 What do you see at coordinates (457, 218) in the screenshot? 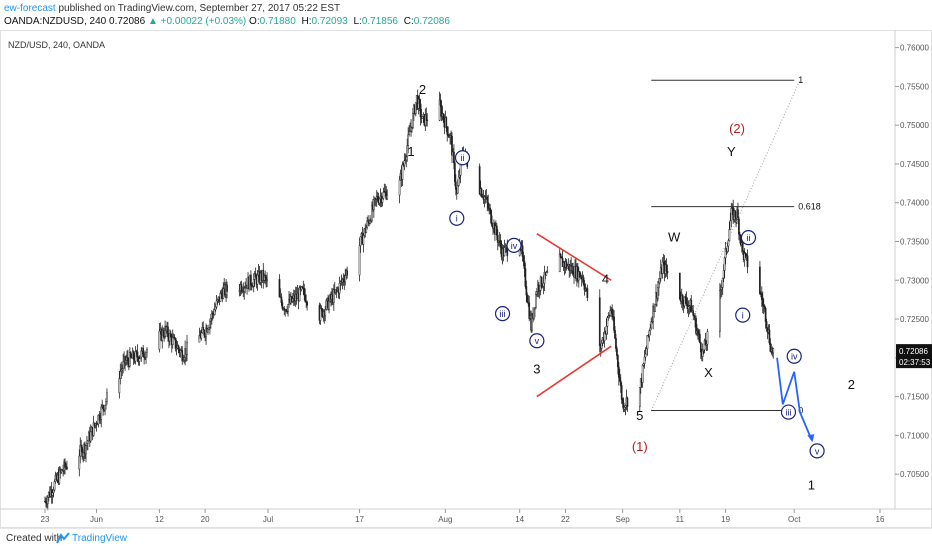
I see `circled-wave-label: i` at bounding box center [457, 218].